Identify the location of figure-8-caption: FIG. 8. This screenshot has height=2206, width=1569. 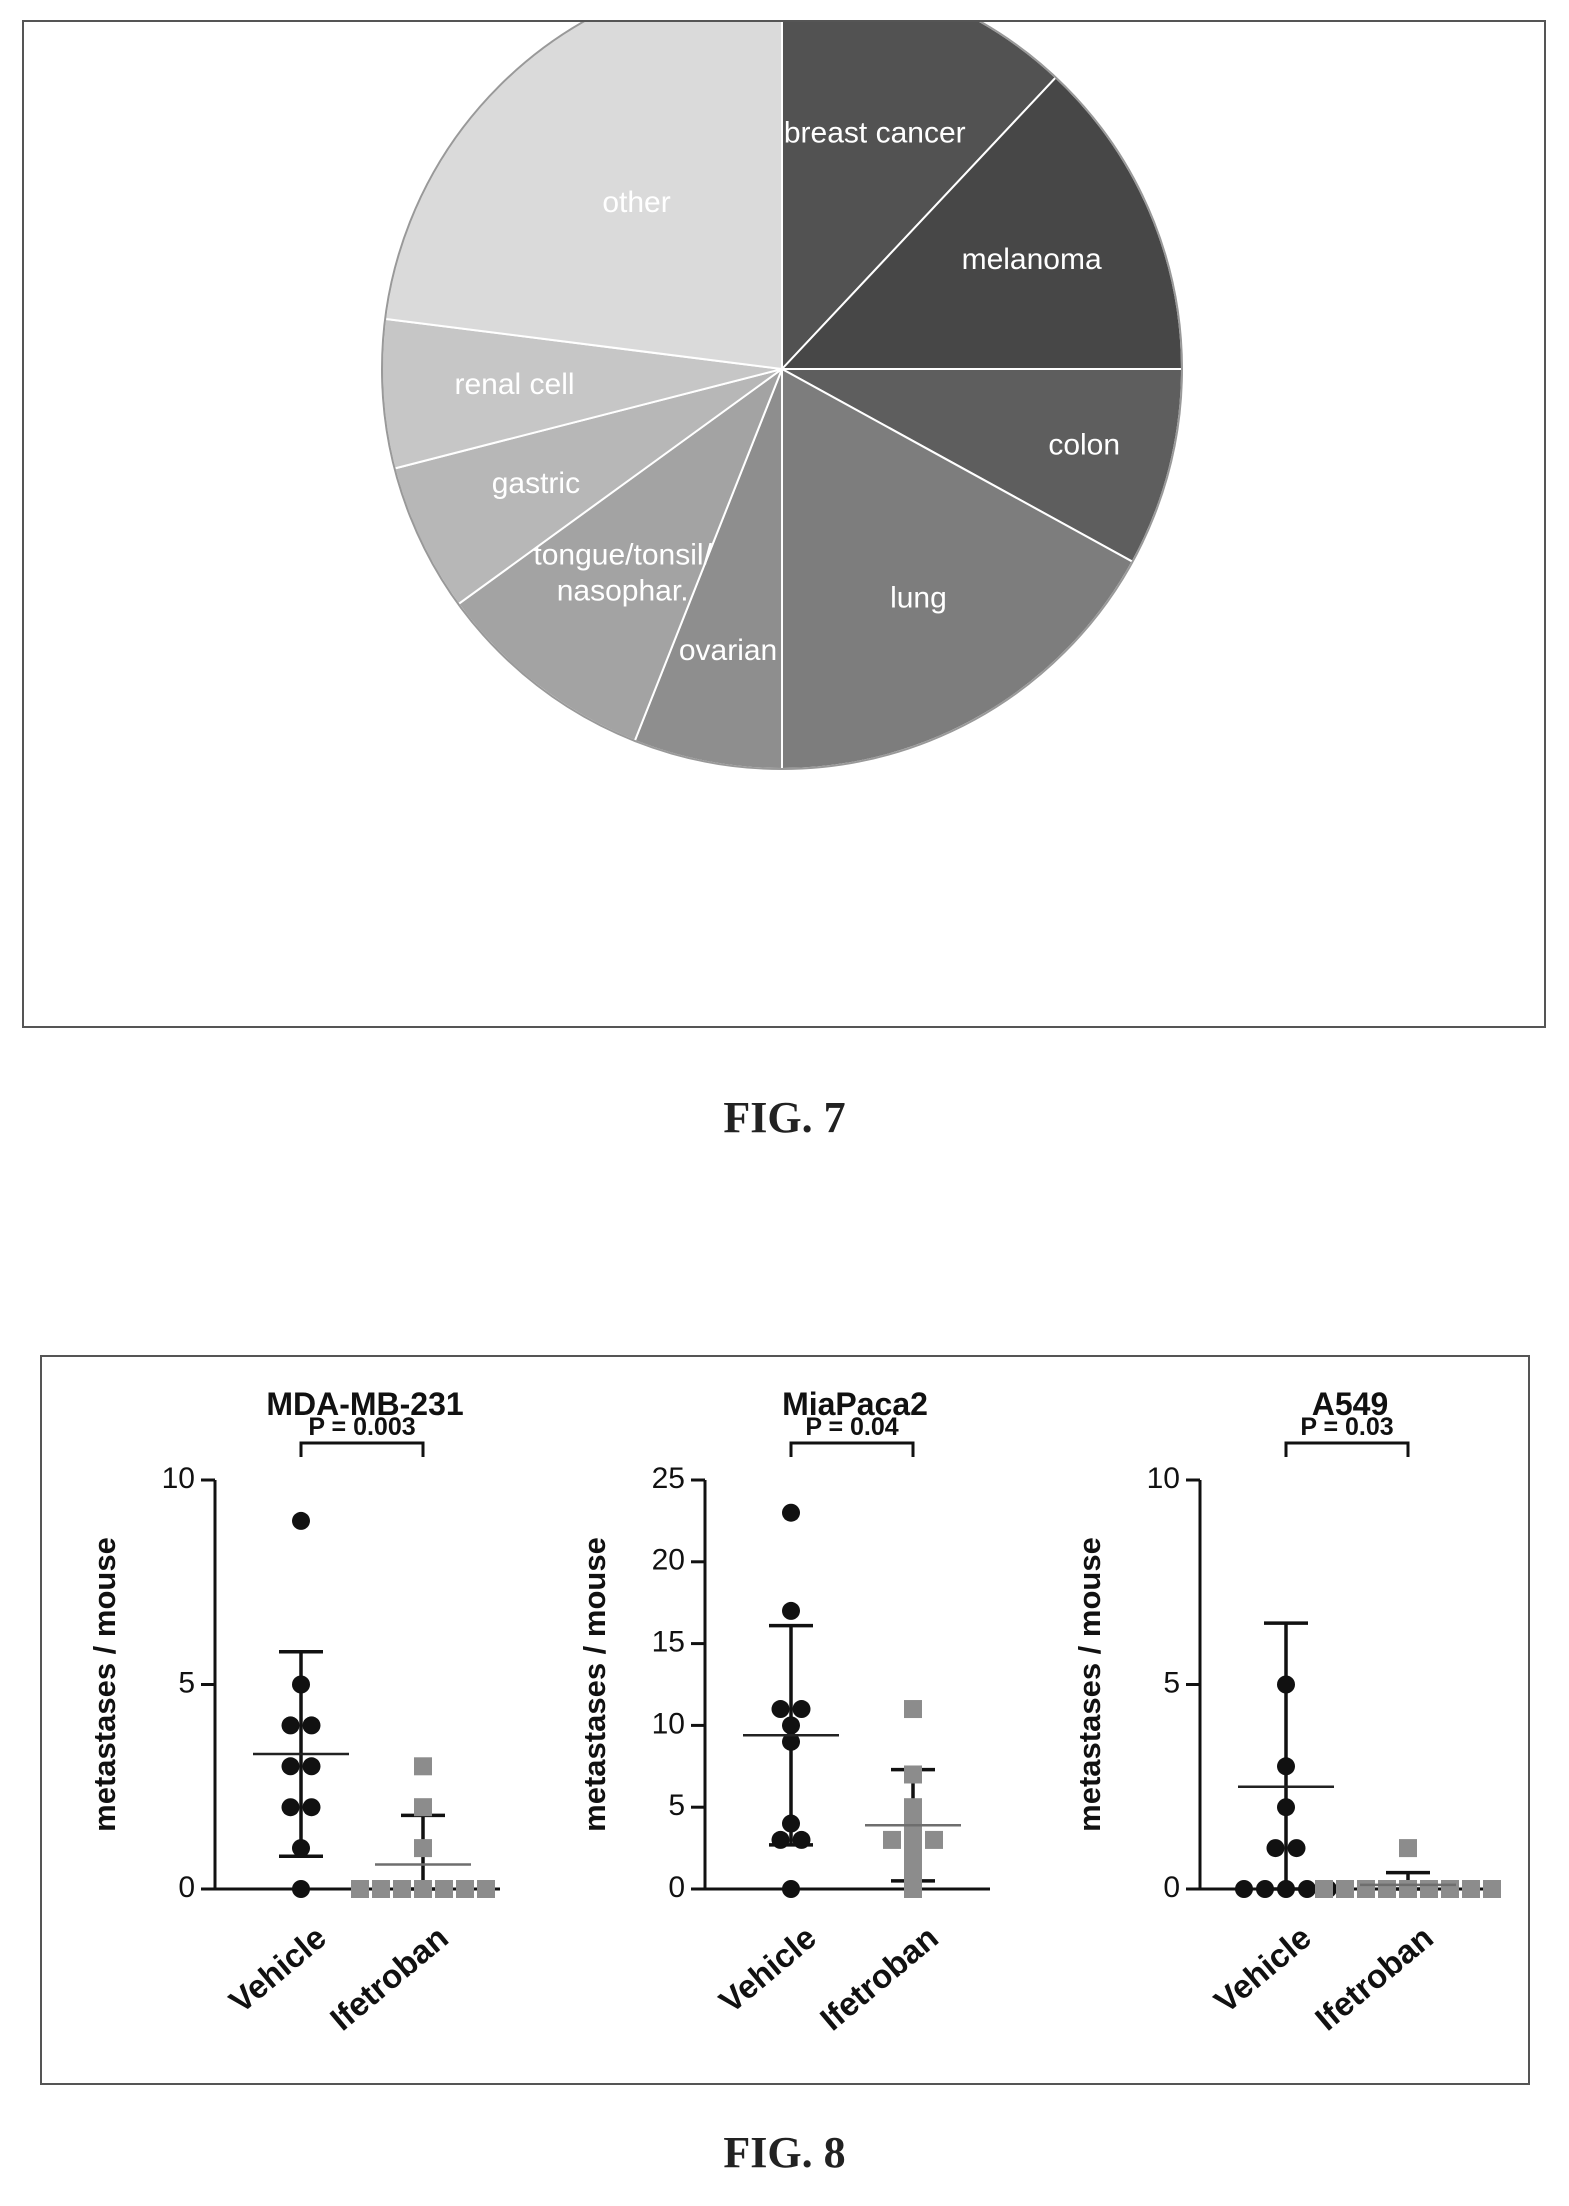
(784, 2152).